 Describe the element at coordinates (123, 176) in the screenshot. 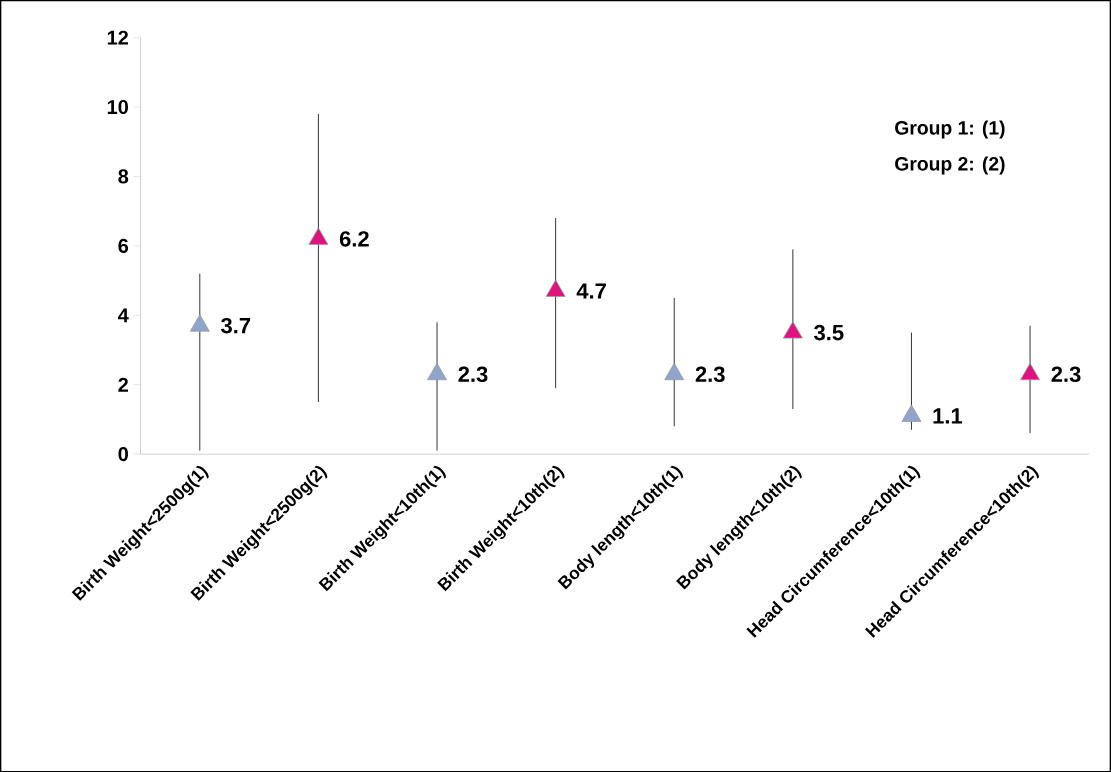

I see `y-tick-label: 8` at that location.